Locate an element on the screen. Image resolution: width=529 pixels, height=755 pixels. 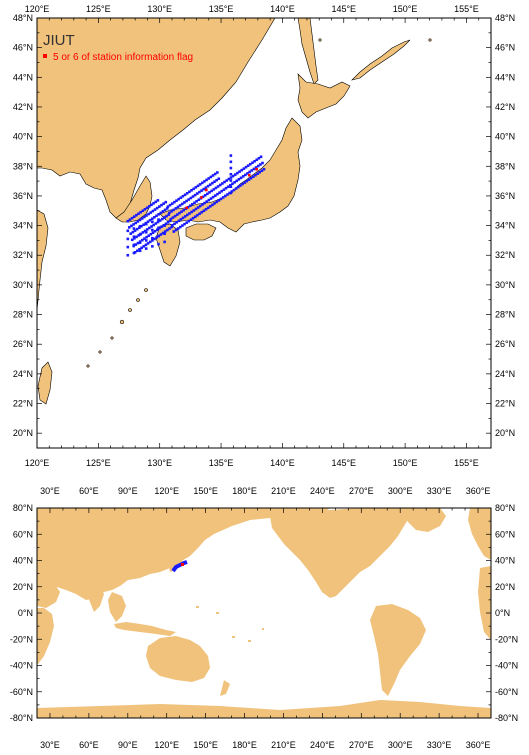
global-flag-marker is located at coordinates (182, 564).